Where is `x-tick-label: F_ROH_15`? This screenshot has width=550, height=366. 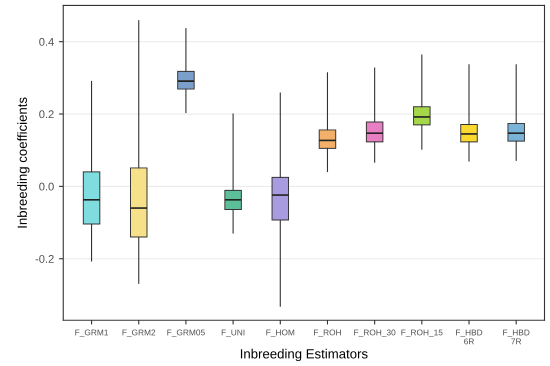
x-tick-label: F_ROH_15 is located at coordinates (422, 333).